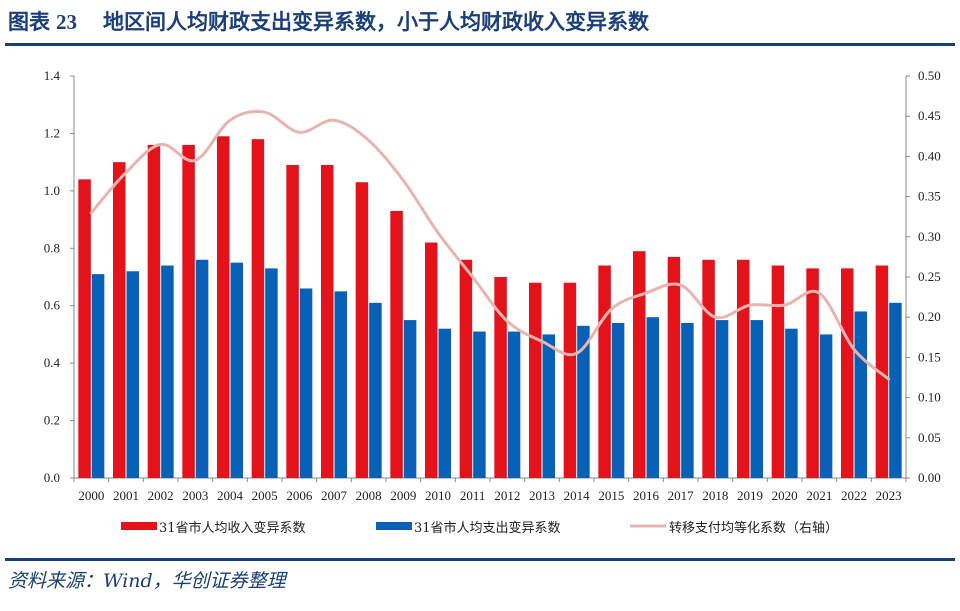  Describe the element at coordinates (139, 526) in the screenshot. I see `legend-swatch-revenue` at that location.